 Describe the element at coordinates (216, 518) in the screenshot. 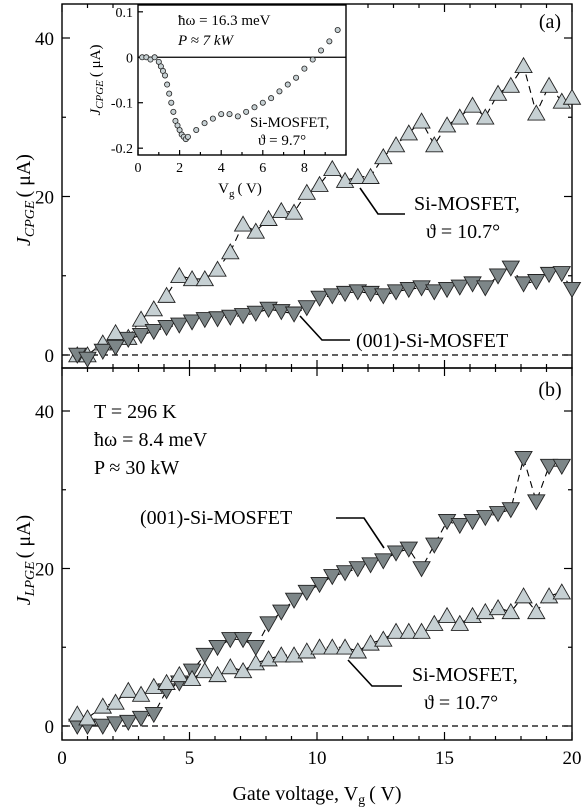

I see `panel-b-001-label: (001)-Si-MOSFET` at that location.